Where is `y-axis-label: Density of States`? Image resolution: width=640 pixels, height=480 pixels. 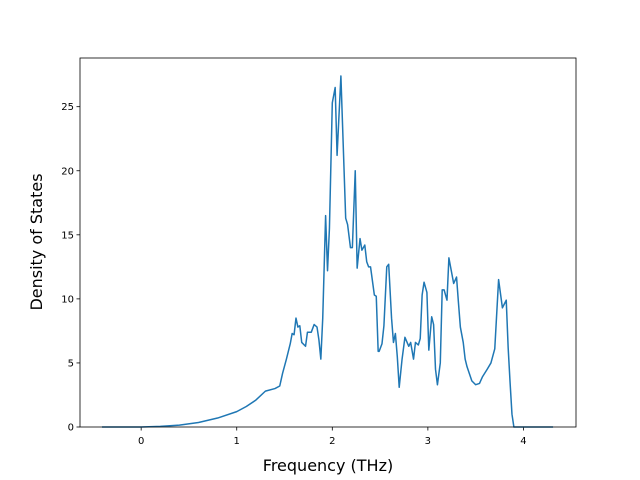
y-axis-label: Density of States is located at coordinates (36, 241).